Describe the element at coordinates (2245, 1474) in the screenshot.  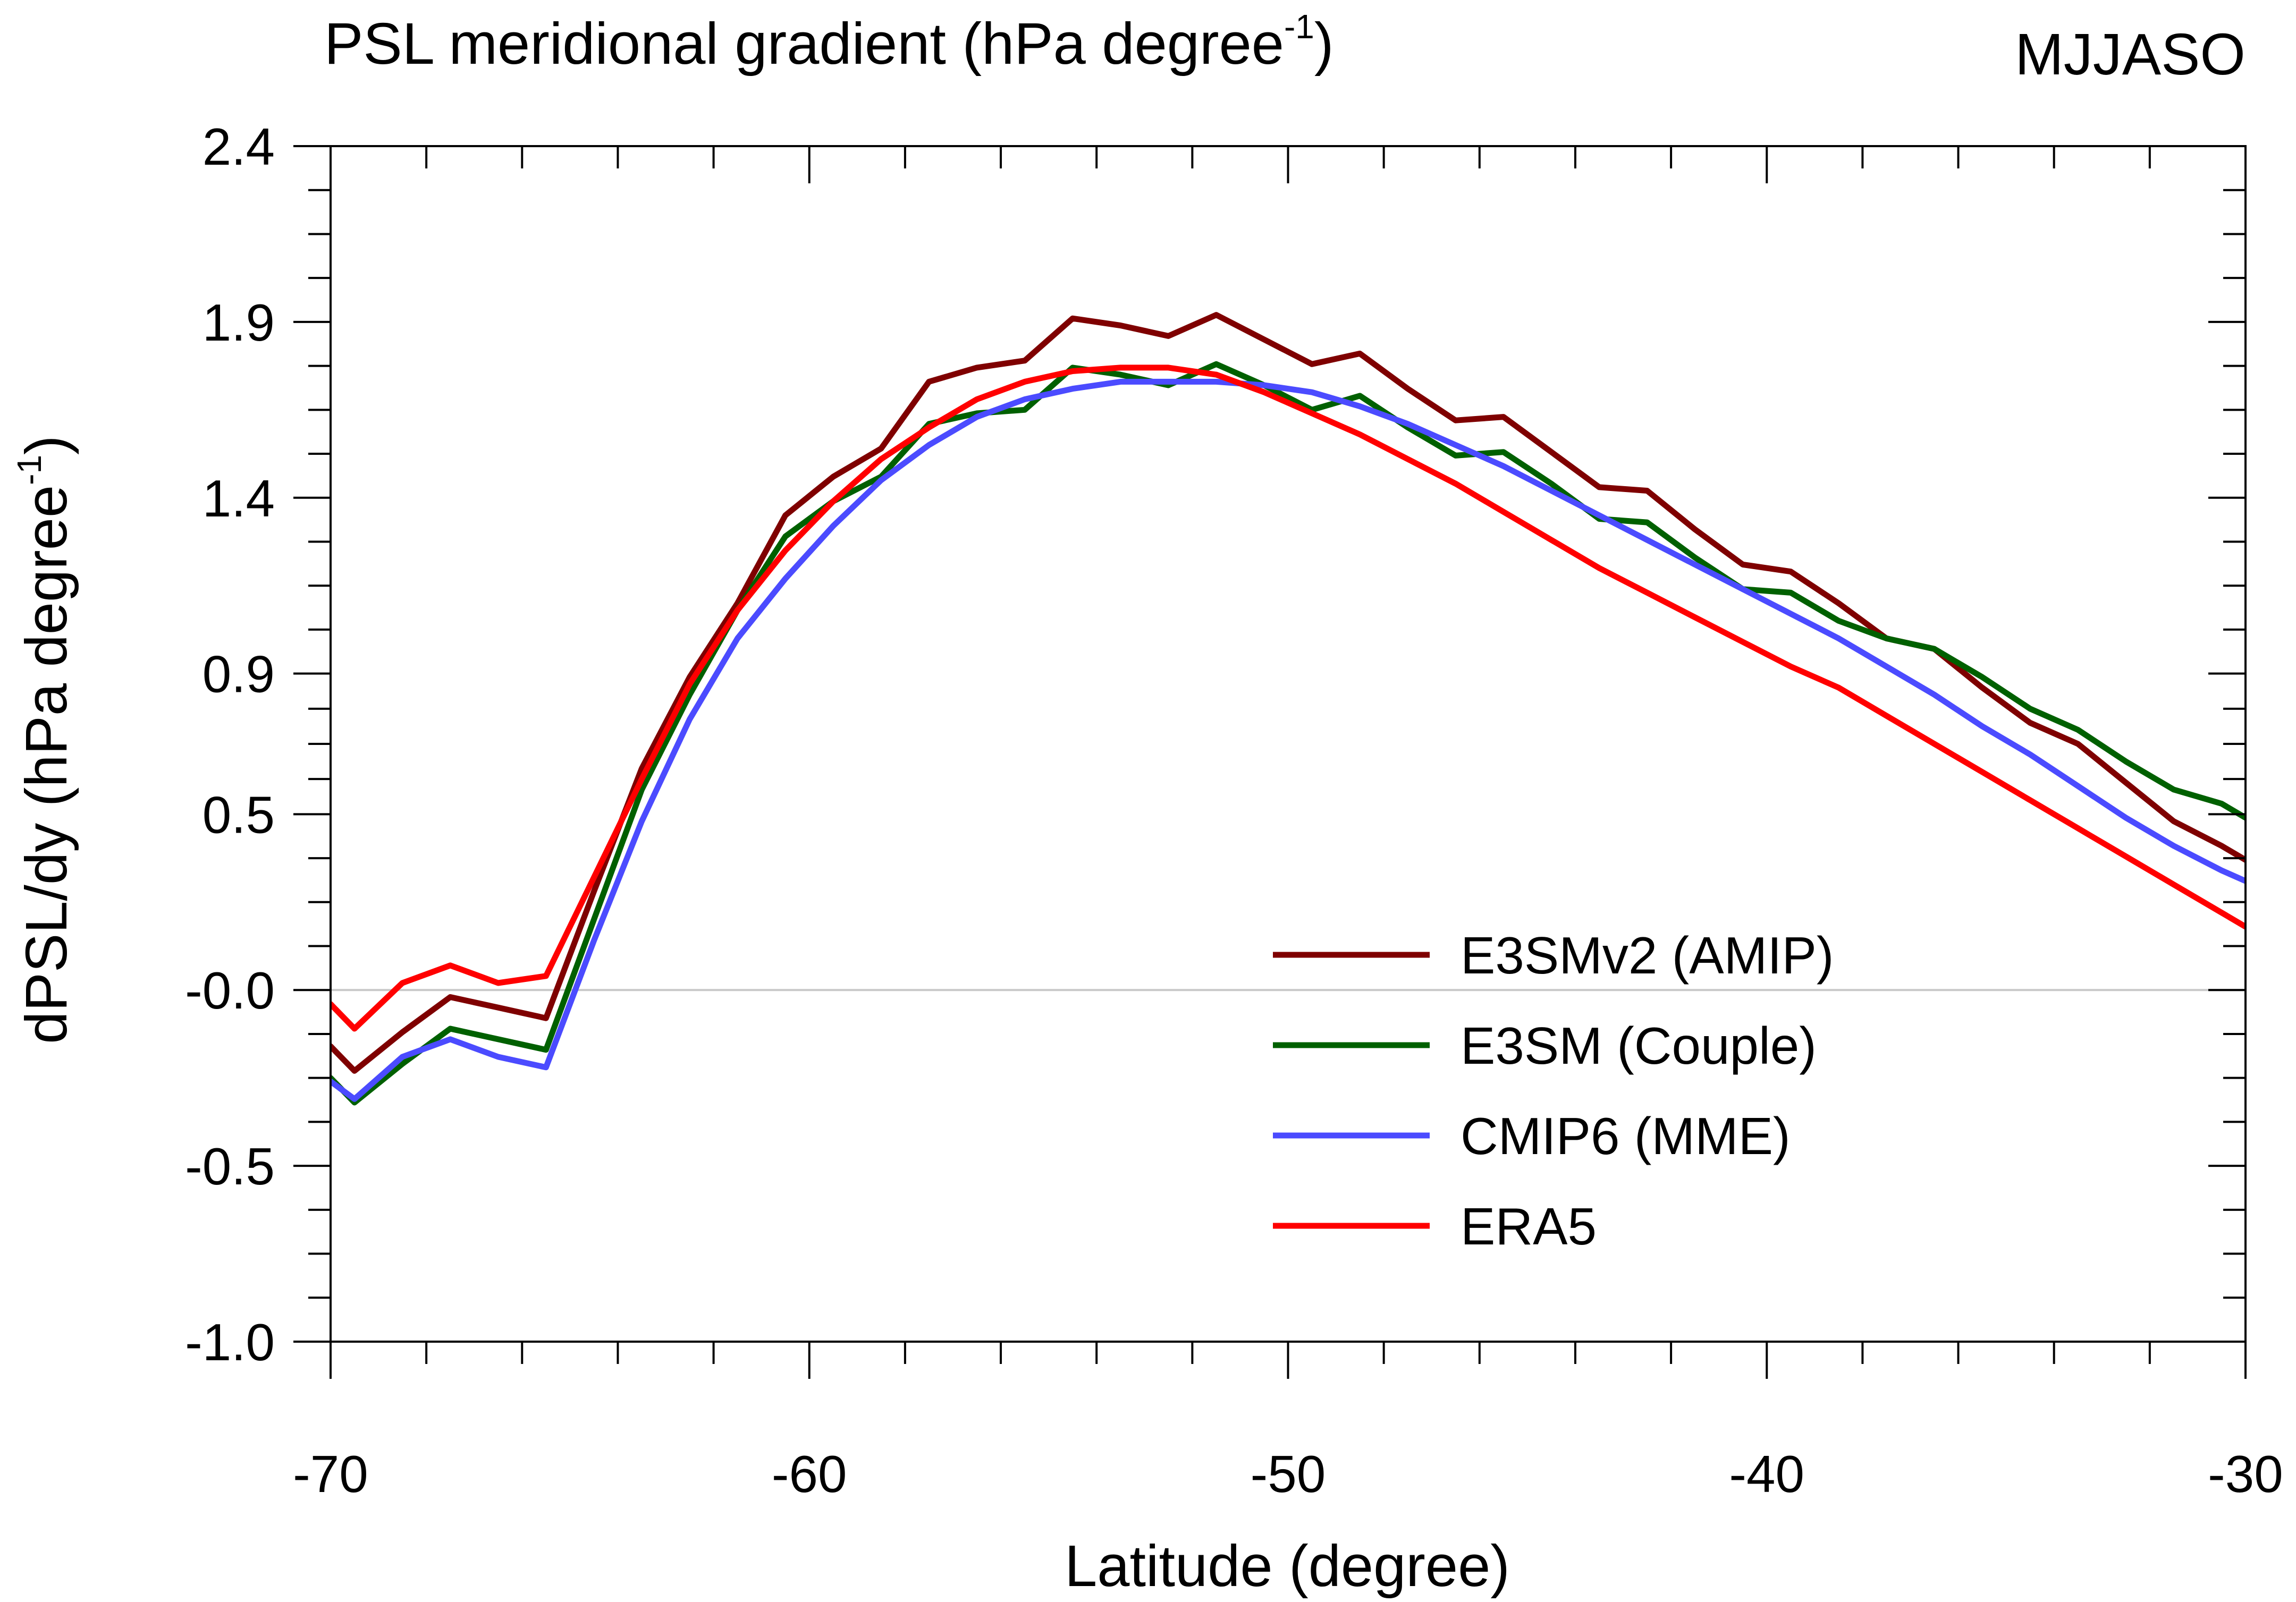
I see `x-tick-label: -30` at that location.